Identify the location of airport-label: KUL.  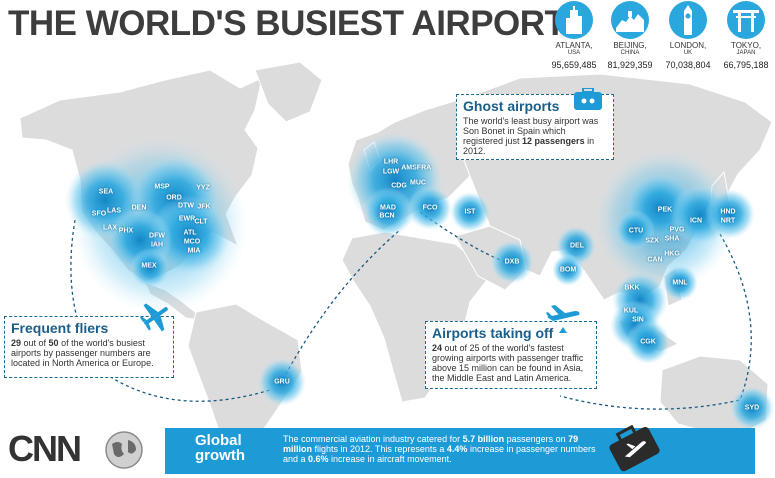
(631, 311).